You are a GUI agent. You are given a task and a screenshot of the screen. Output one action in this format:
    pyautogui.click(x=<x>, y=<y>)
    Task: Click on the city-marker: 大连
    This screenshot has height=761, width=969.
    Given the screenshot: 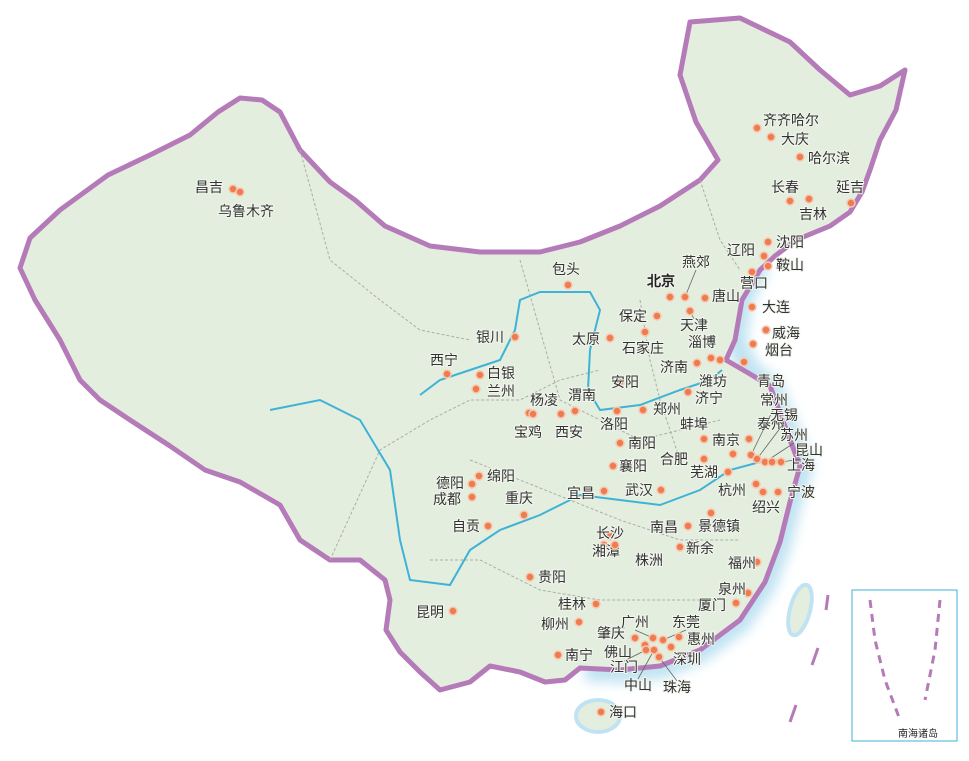 What is the action you would take?
    pyautogui.click(x=769, y=308)
    